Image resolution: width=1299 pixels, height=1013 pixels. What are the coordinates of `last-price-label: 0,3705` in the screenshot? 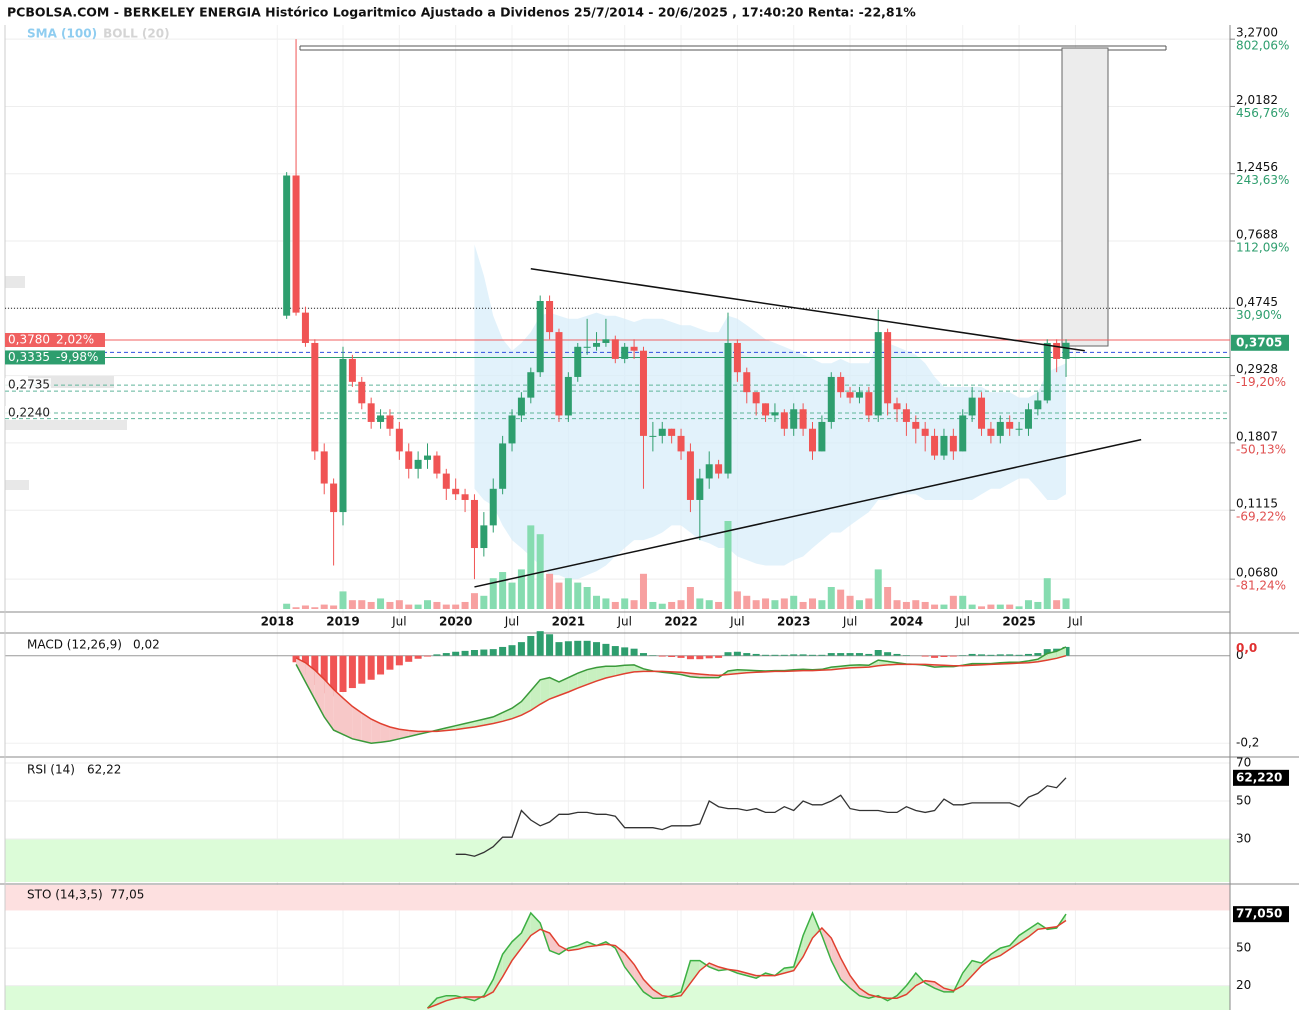 It's located at (1259, 342).